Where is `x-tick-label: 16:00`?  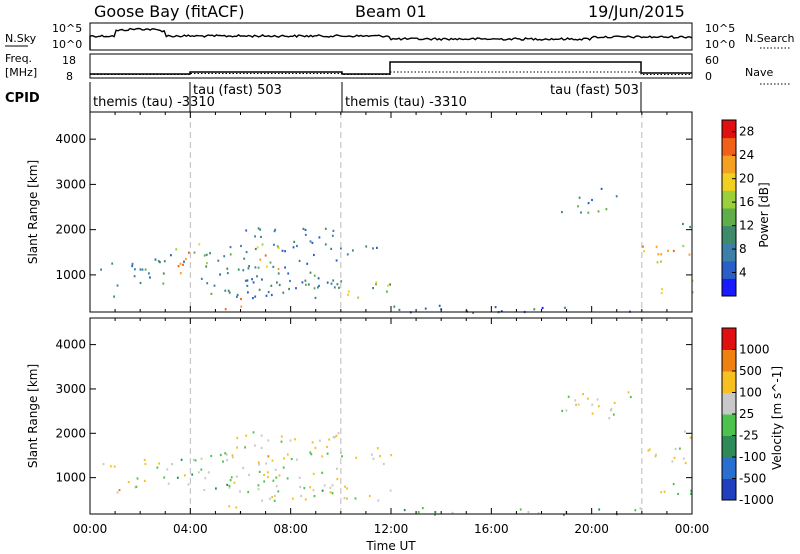 x-tick-label: 16:00 is located at coordinates (491, 529).